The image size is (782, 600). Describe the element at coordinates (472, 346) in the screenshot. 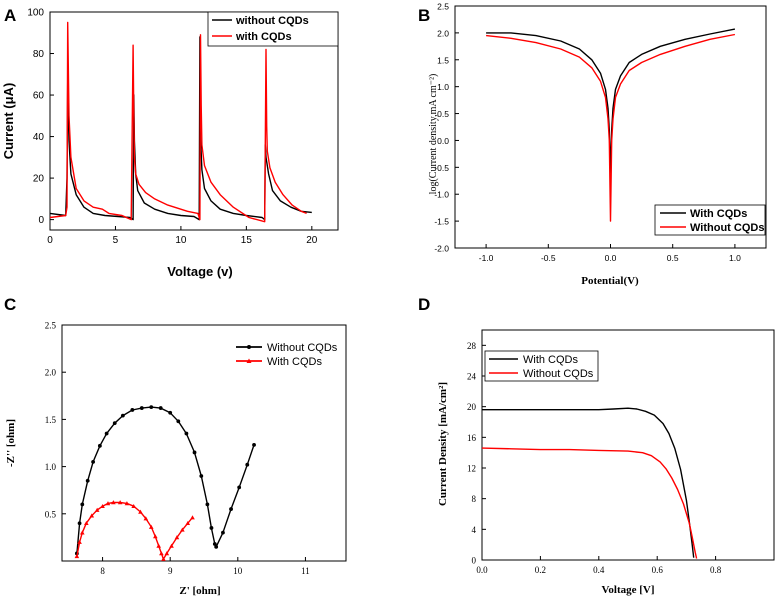

I see `y-tick-label-d-7: 28` at that location.